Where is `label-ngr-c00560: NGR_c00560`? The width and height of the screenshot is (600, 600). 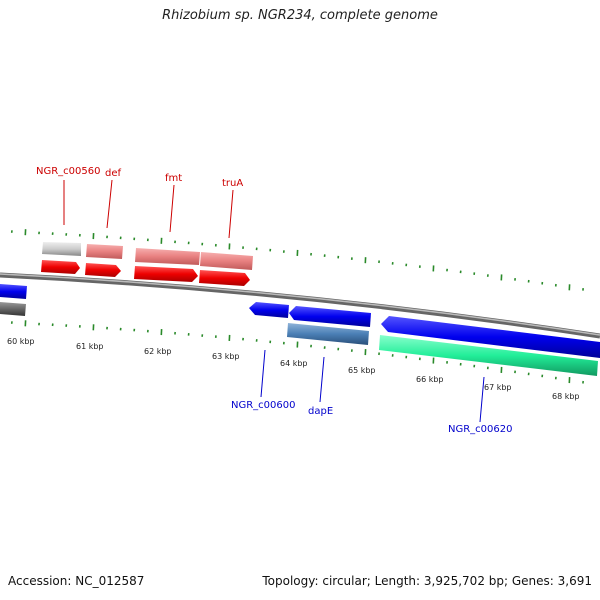 label-ngr-c00560: NGR_c00560 is located at coordinates (68, 171).